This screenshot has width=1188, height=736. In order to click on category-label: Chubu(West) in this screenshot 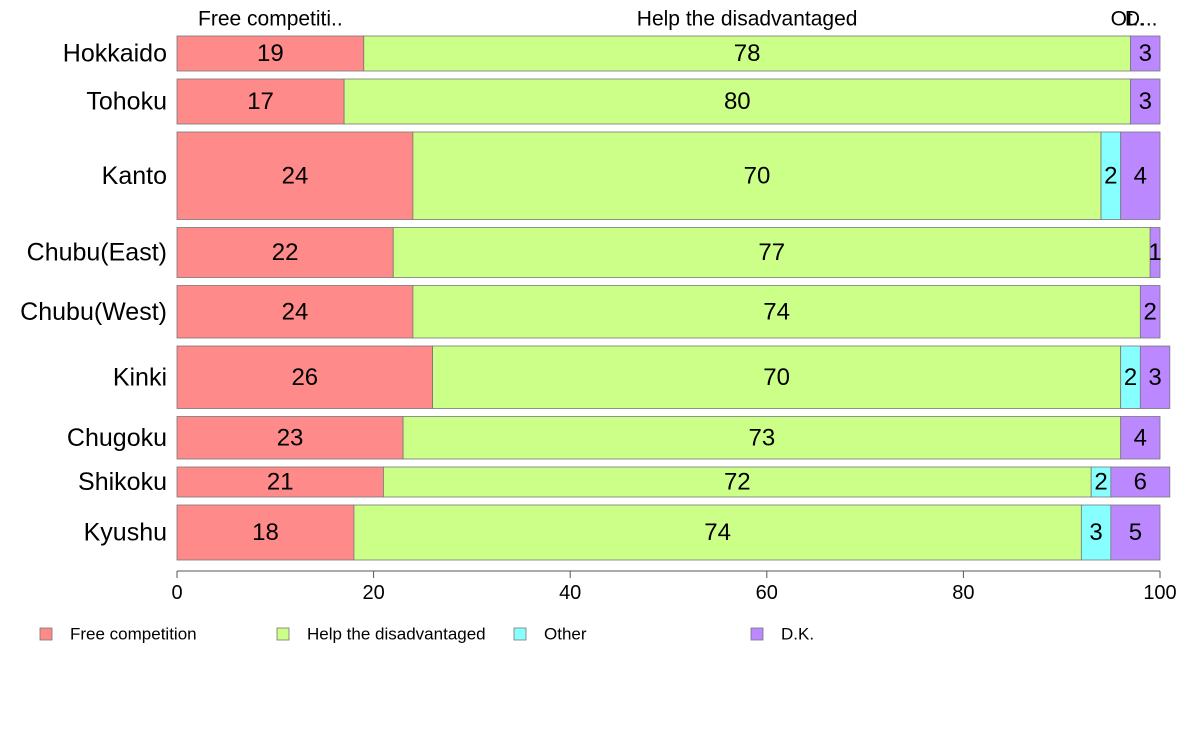, I will do `click(93, 312)`.